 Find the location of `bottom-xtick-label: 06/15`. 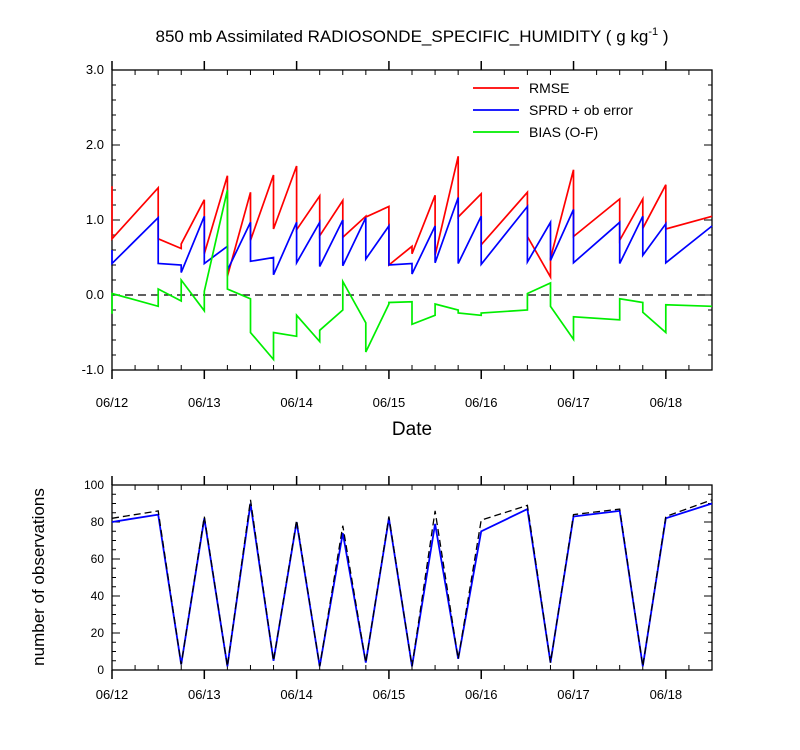

bottom-xtick-label: 06/15 is located at coordinates (389, 694).